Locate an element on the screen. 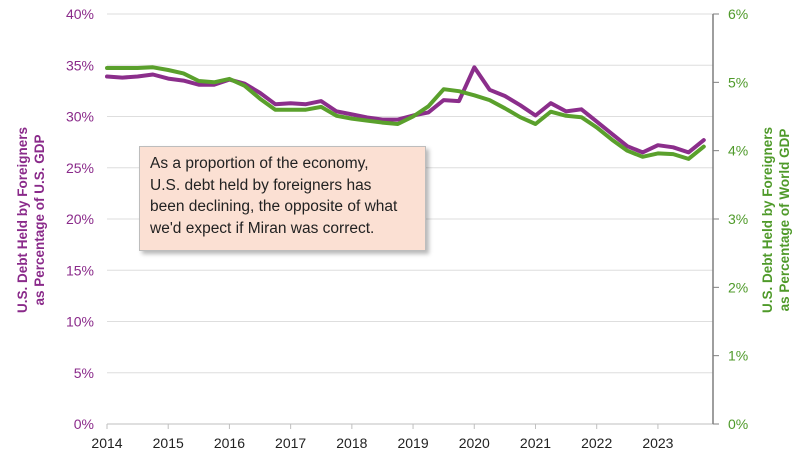  x-tick-label-2021: 2021 is located at coordinates (535, 443).